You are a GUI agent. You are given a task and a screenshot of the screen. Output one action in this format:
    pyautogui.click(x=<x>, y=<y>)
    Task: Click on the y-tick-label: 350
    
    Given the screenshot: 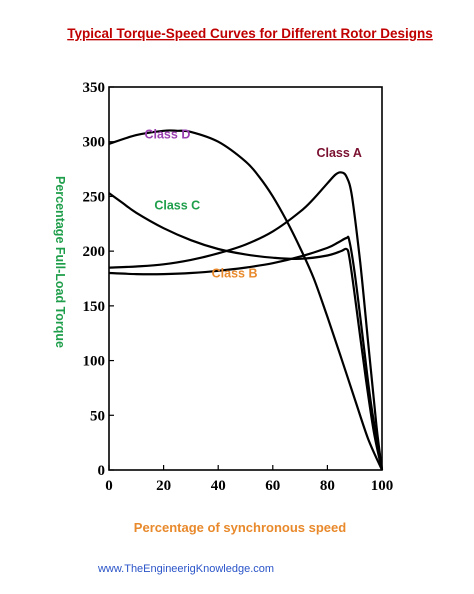 What is the action you would take?
    pyautogui.click(x=94, y=88)
    